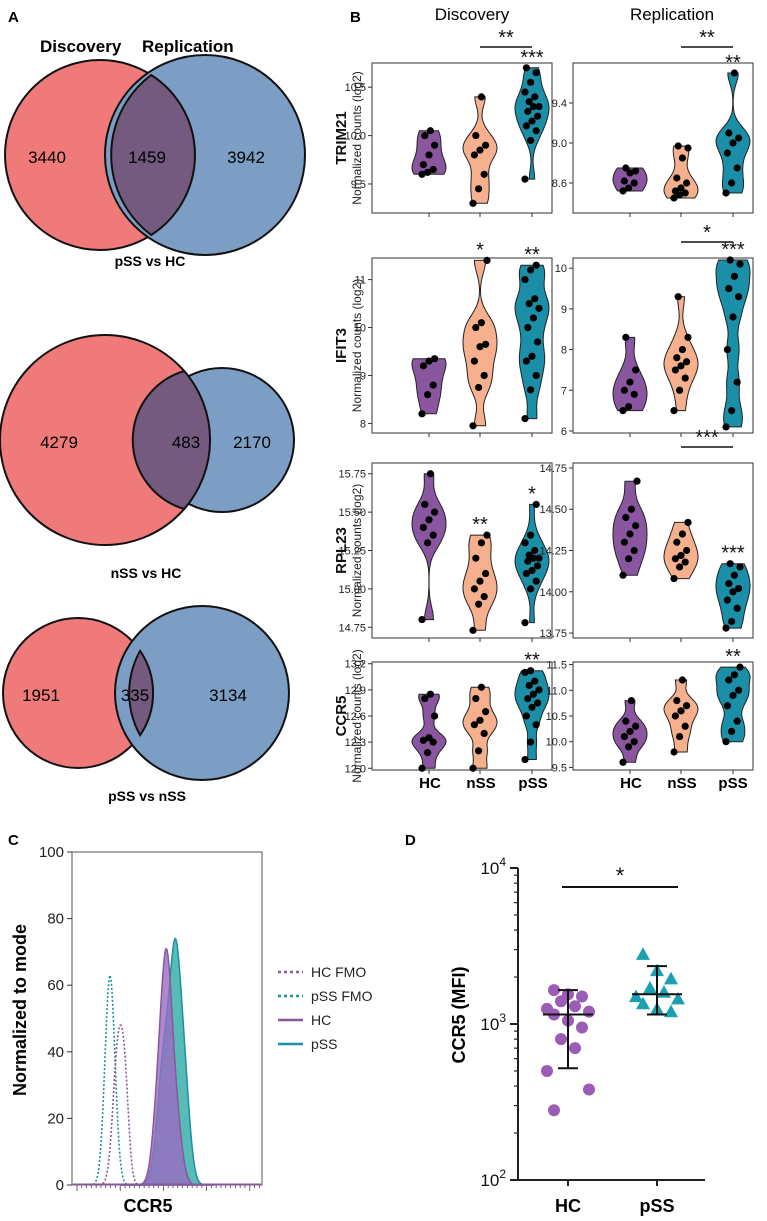  I want to click on venn1-discovery-count: 3440, so click(47, 157).